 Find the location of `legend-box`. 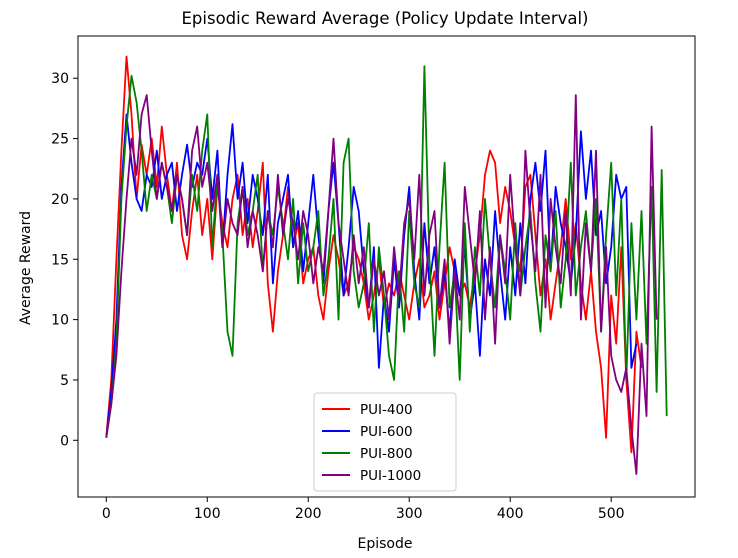

legend-box is located at coordinates (385, 442).